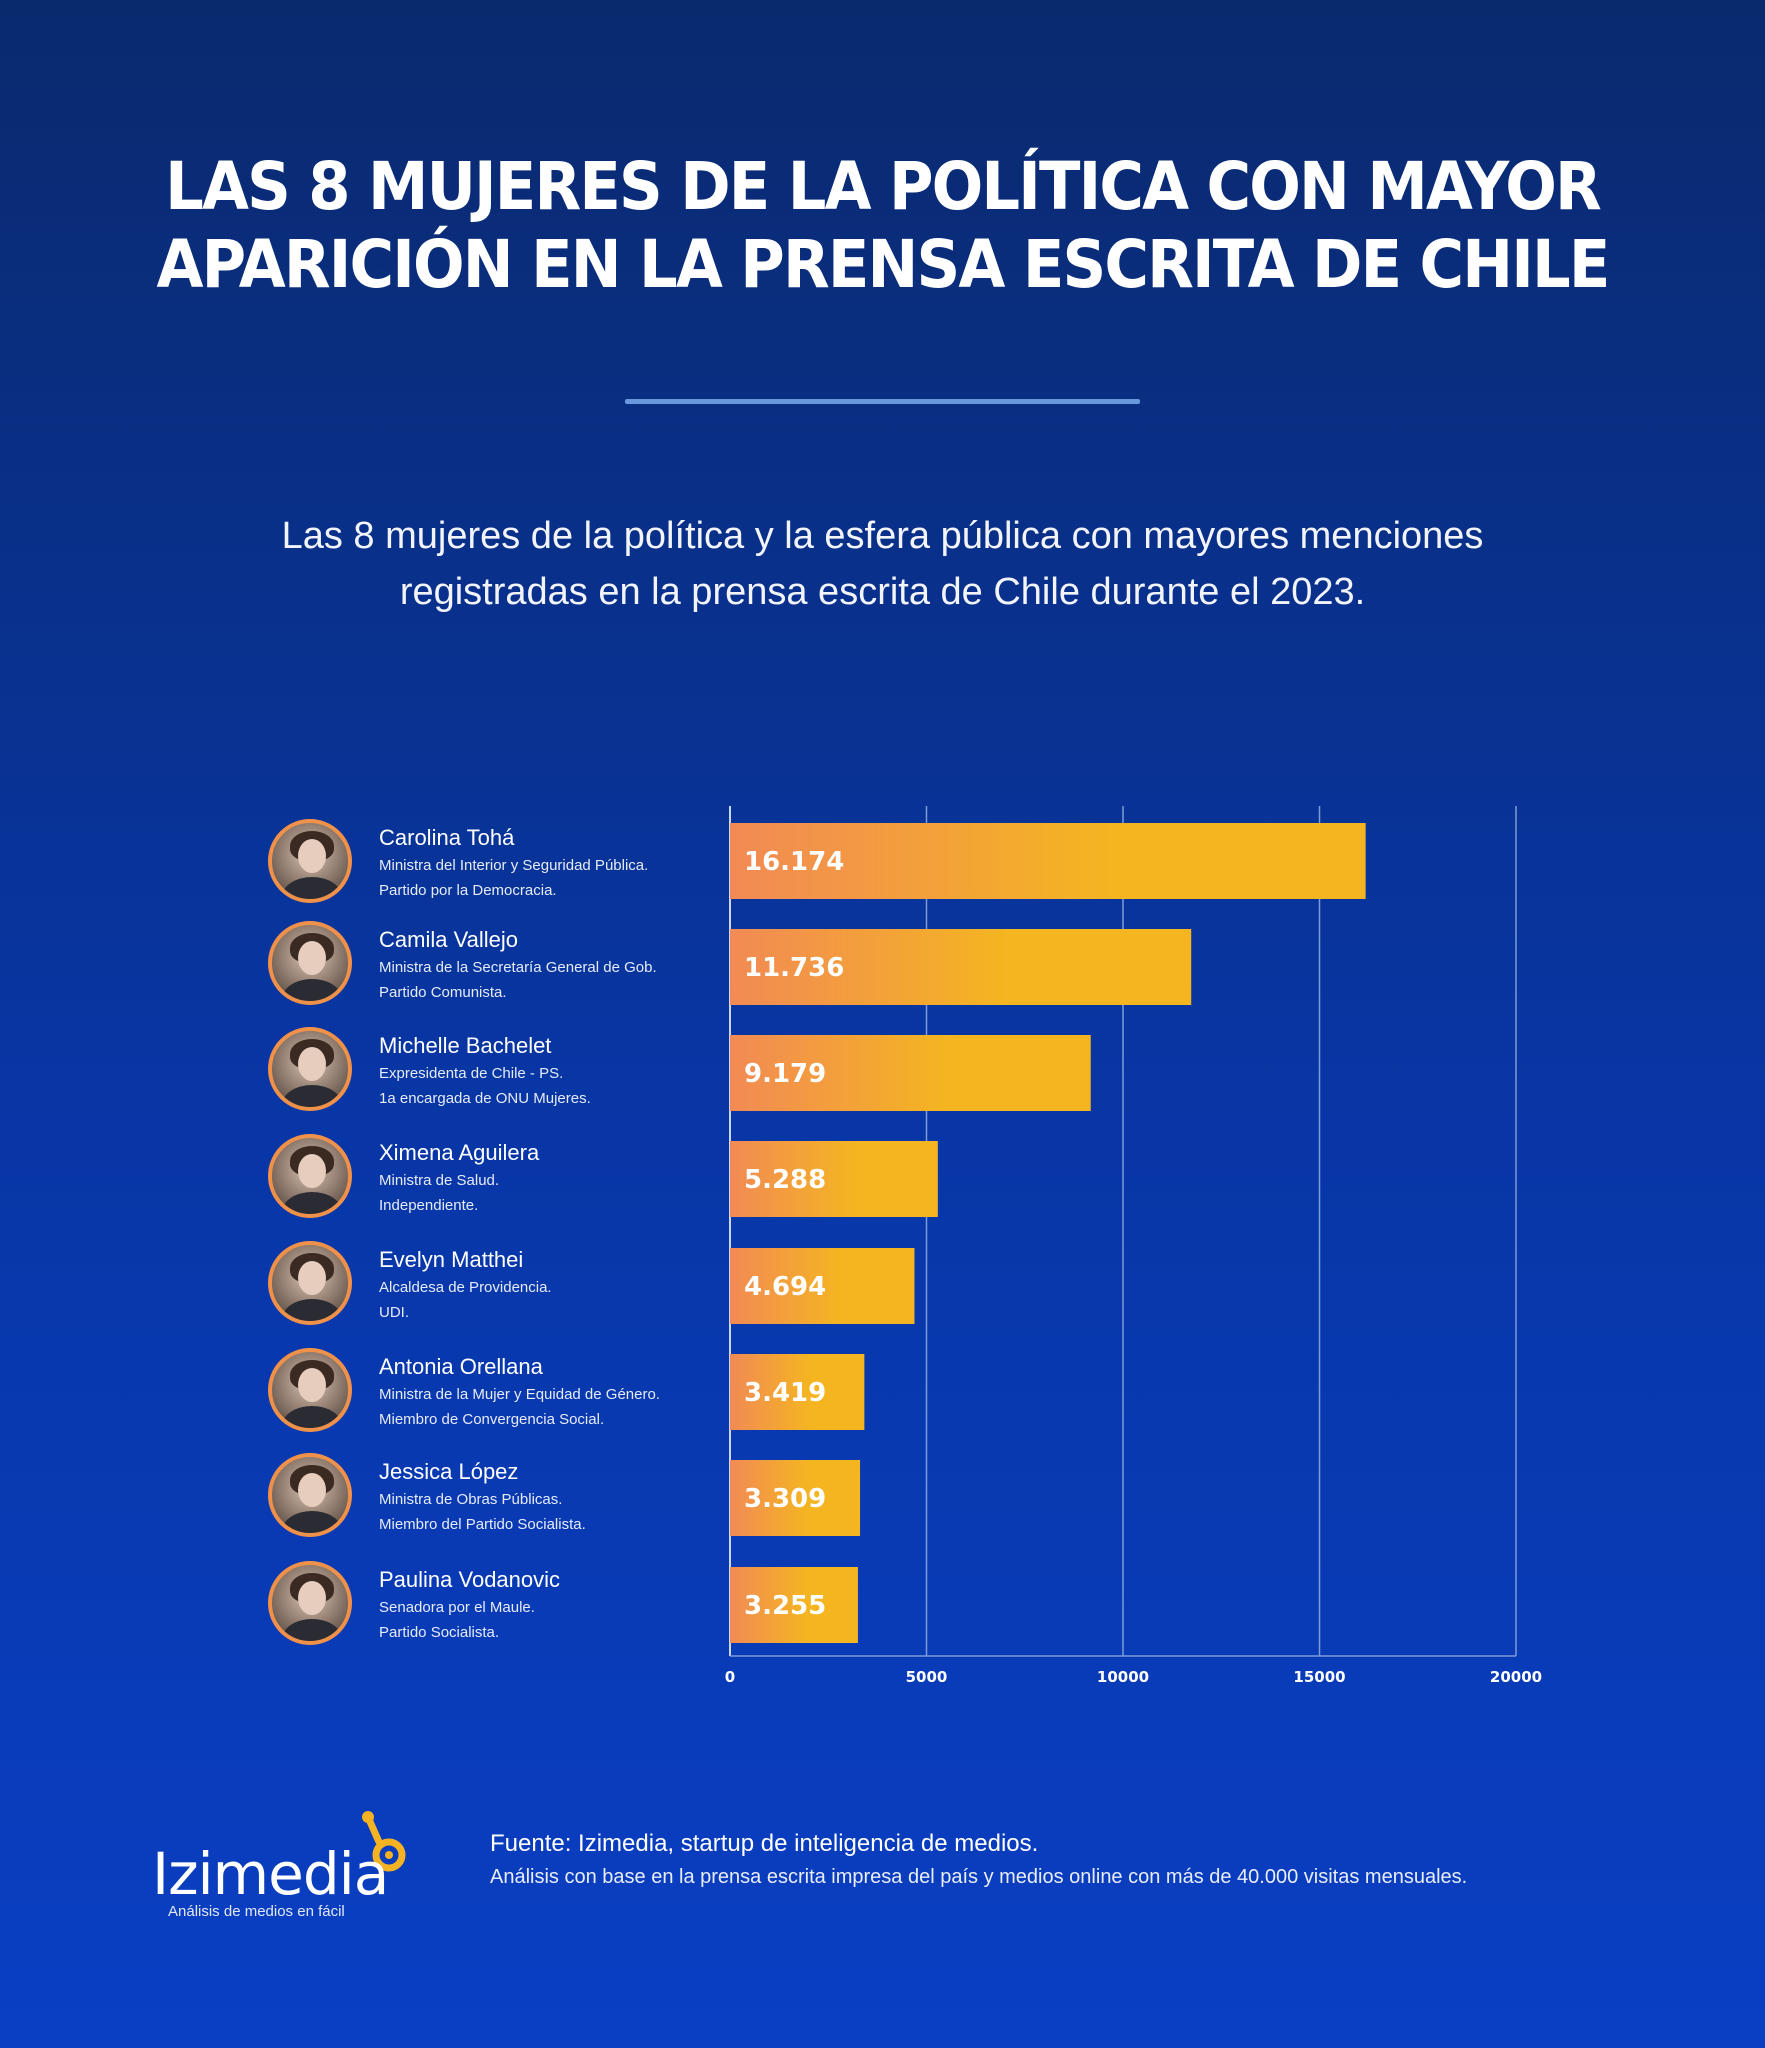 Image resolution: width=1765 pixels, height=2048 pixels. What do you see at coordinates (785, 1287) in the screenshot?
I see `bar-value-label: 4.694` at bounding box center [785, 1287].